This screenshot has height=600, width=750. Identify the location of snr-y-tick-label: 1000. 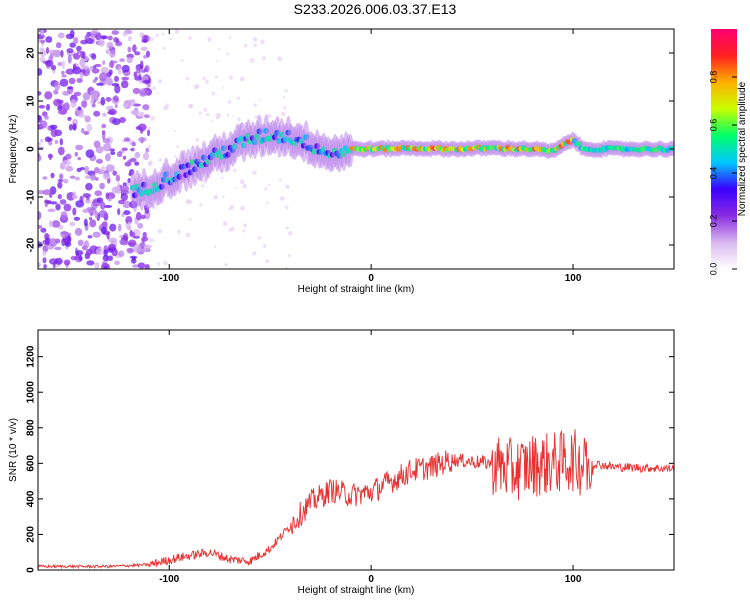
(31, 392).